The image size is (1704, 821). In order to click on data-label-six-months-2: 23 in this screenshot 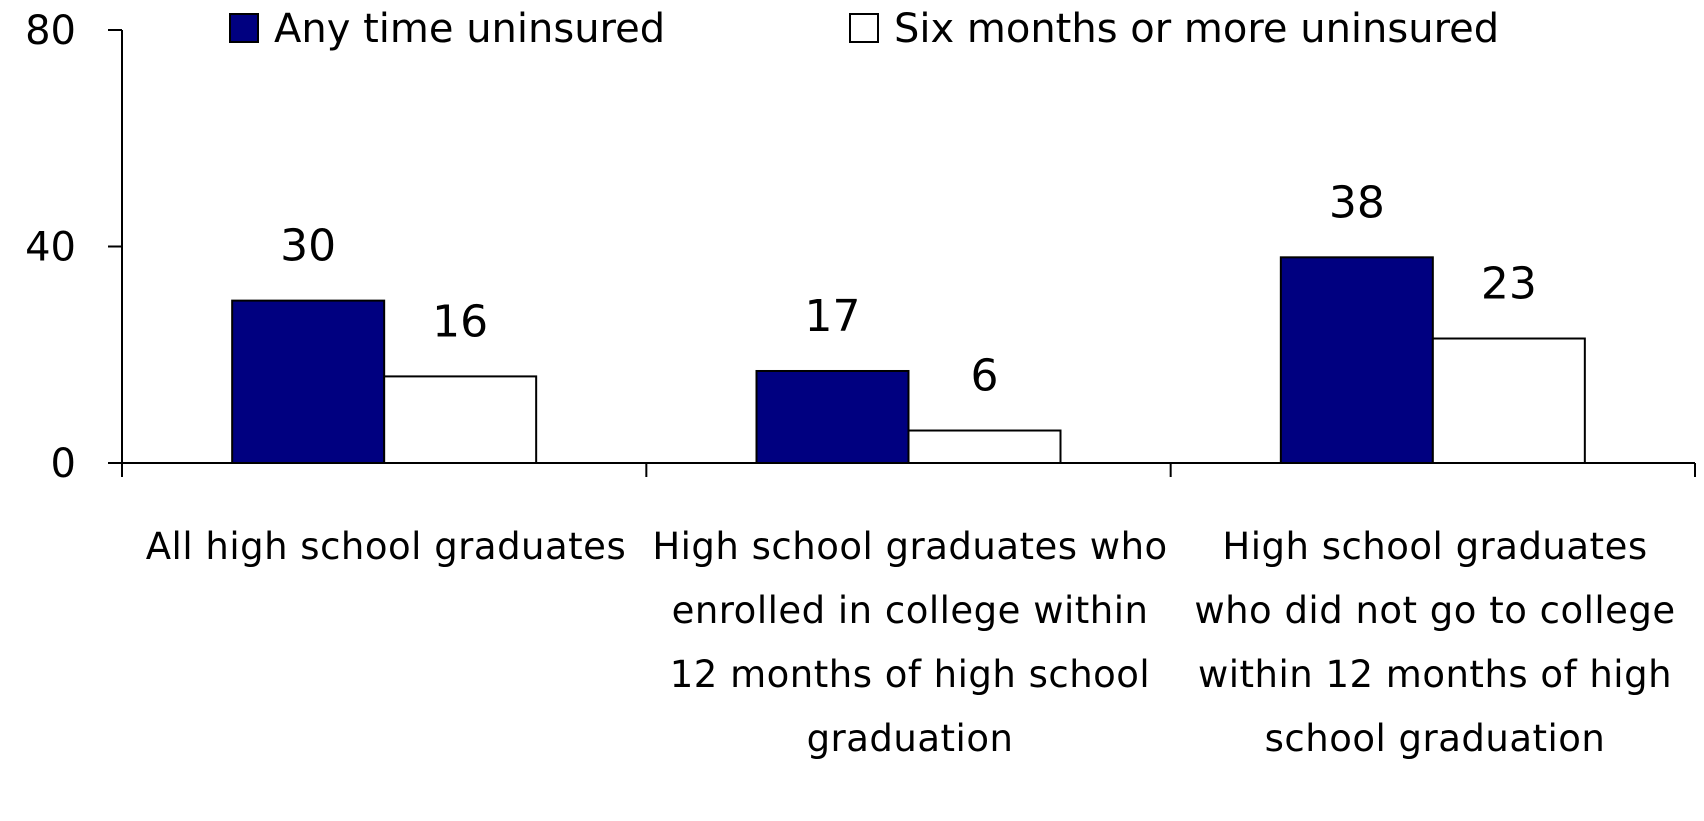, I will do `click(1509, 284)`.